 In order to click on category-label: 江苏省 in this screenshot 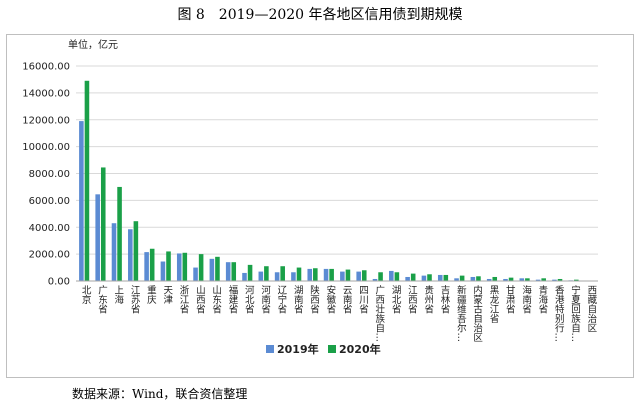, I will do `click(135, 299)`.